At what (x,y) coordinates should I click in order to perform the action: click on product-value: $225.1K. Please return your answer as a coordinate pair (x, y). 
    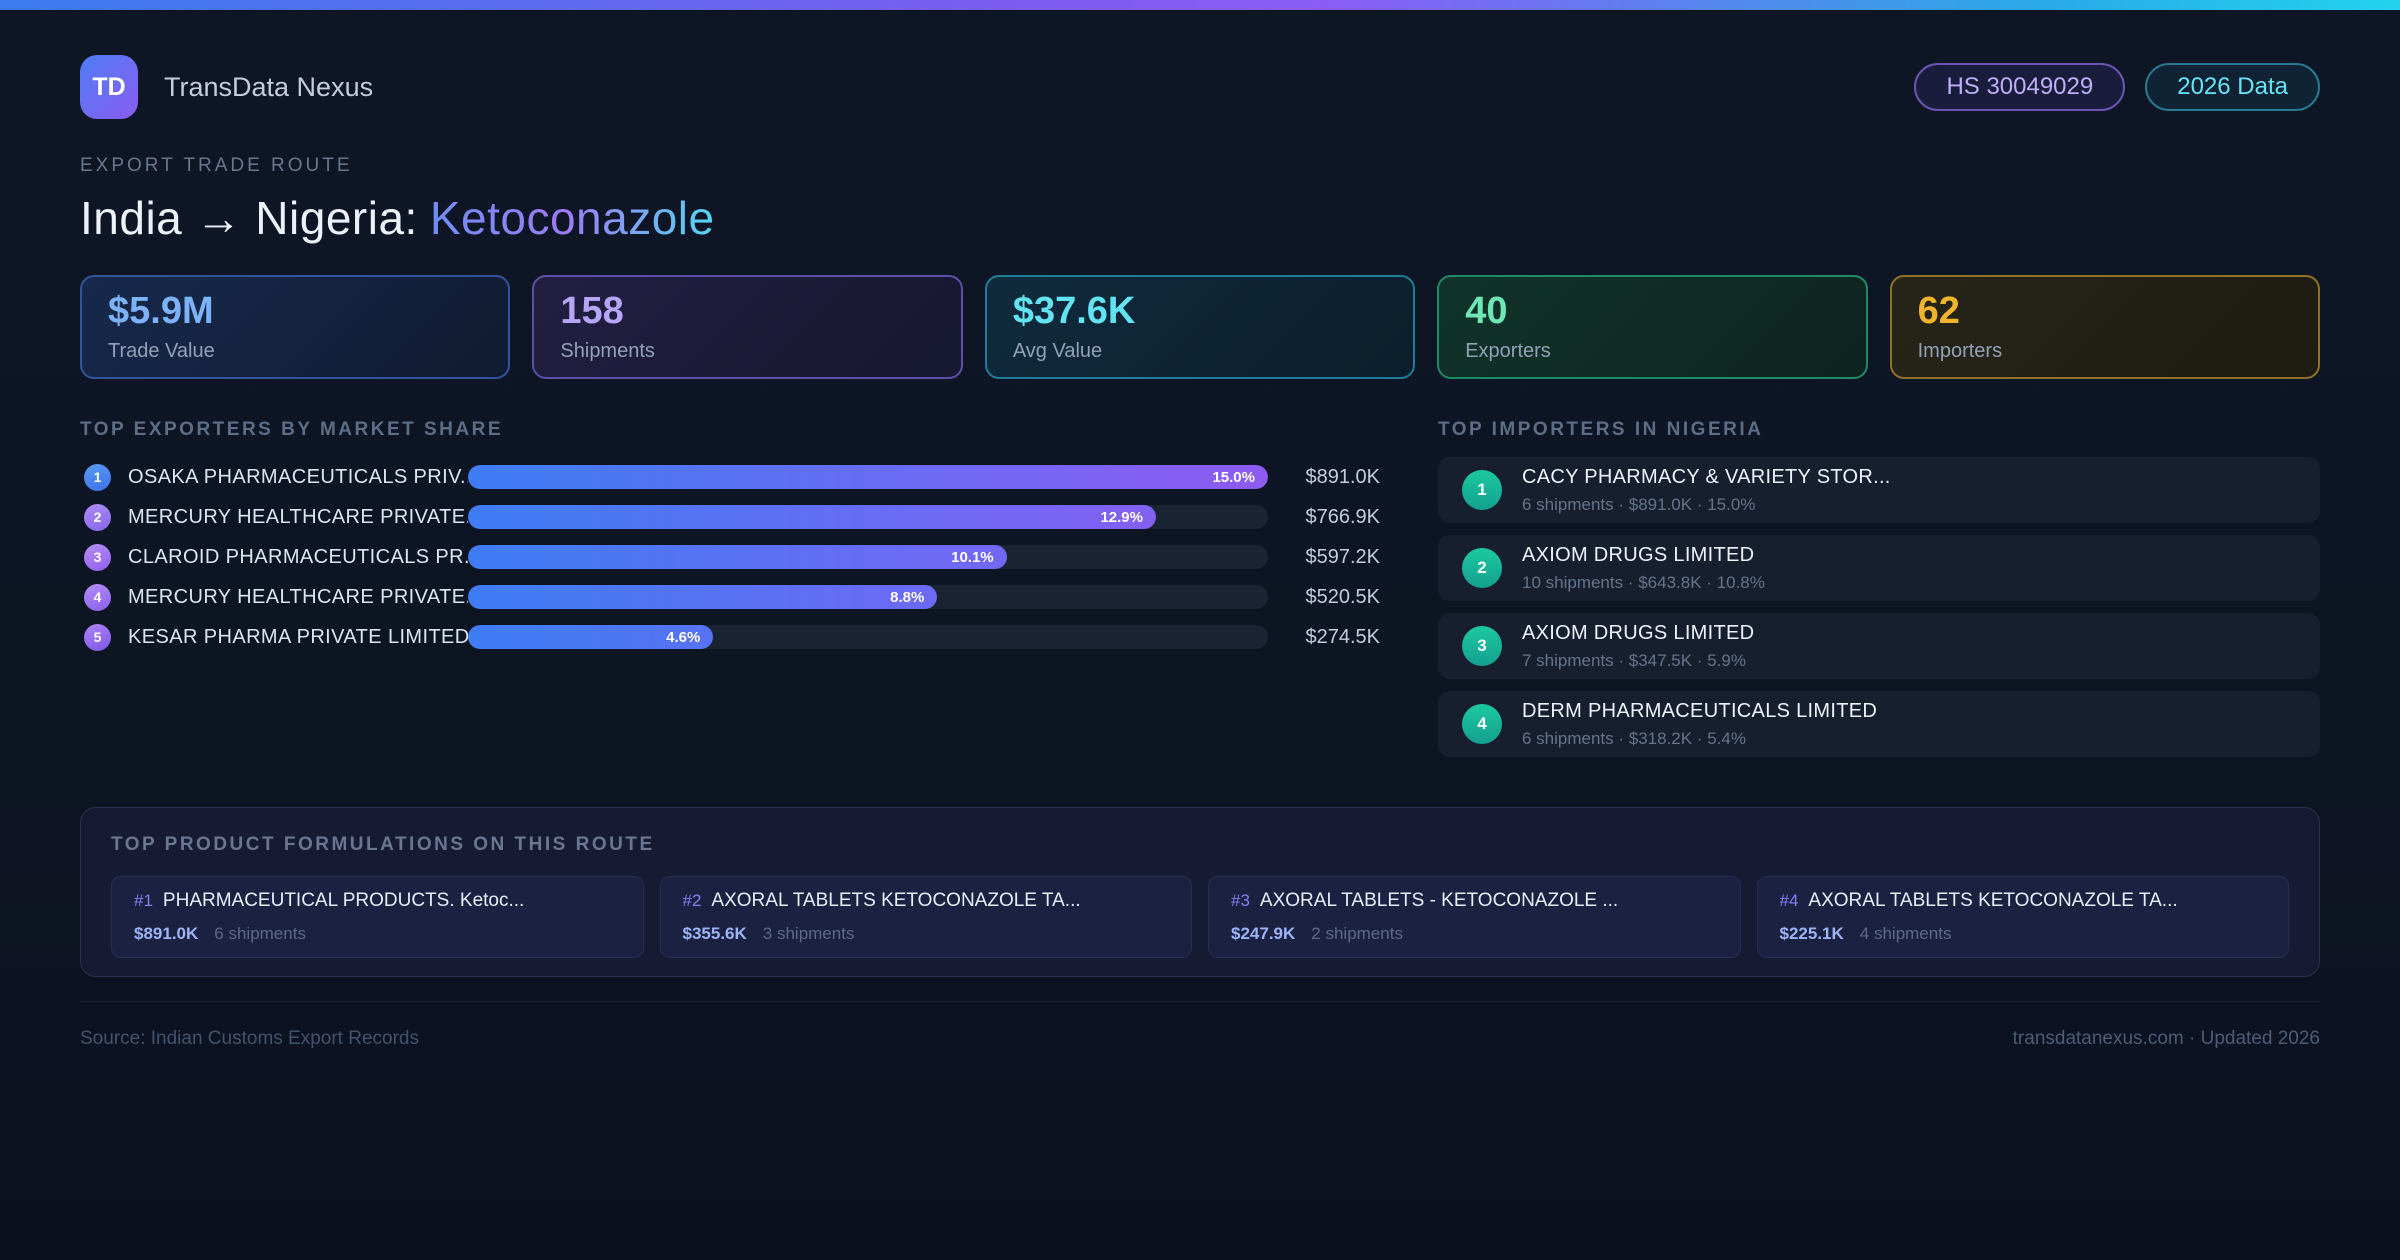
    Looking at the image, I should click on (1811, 933).